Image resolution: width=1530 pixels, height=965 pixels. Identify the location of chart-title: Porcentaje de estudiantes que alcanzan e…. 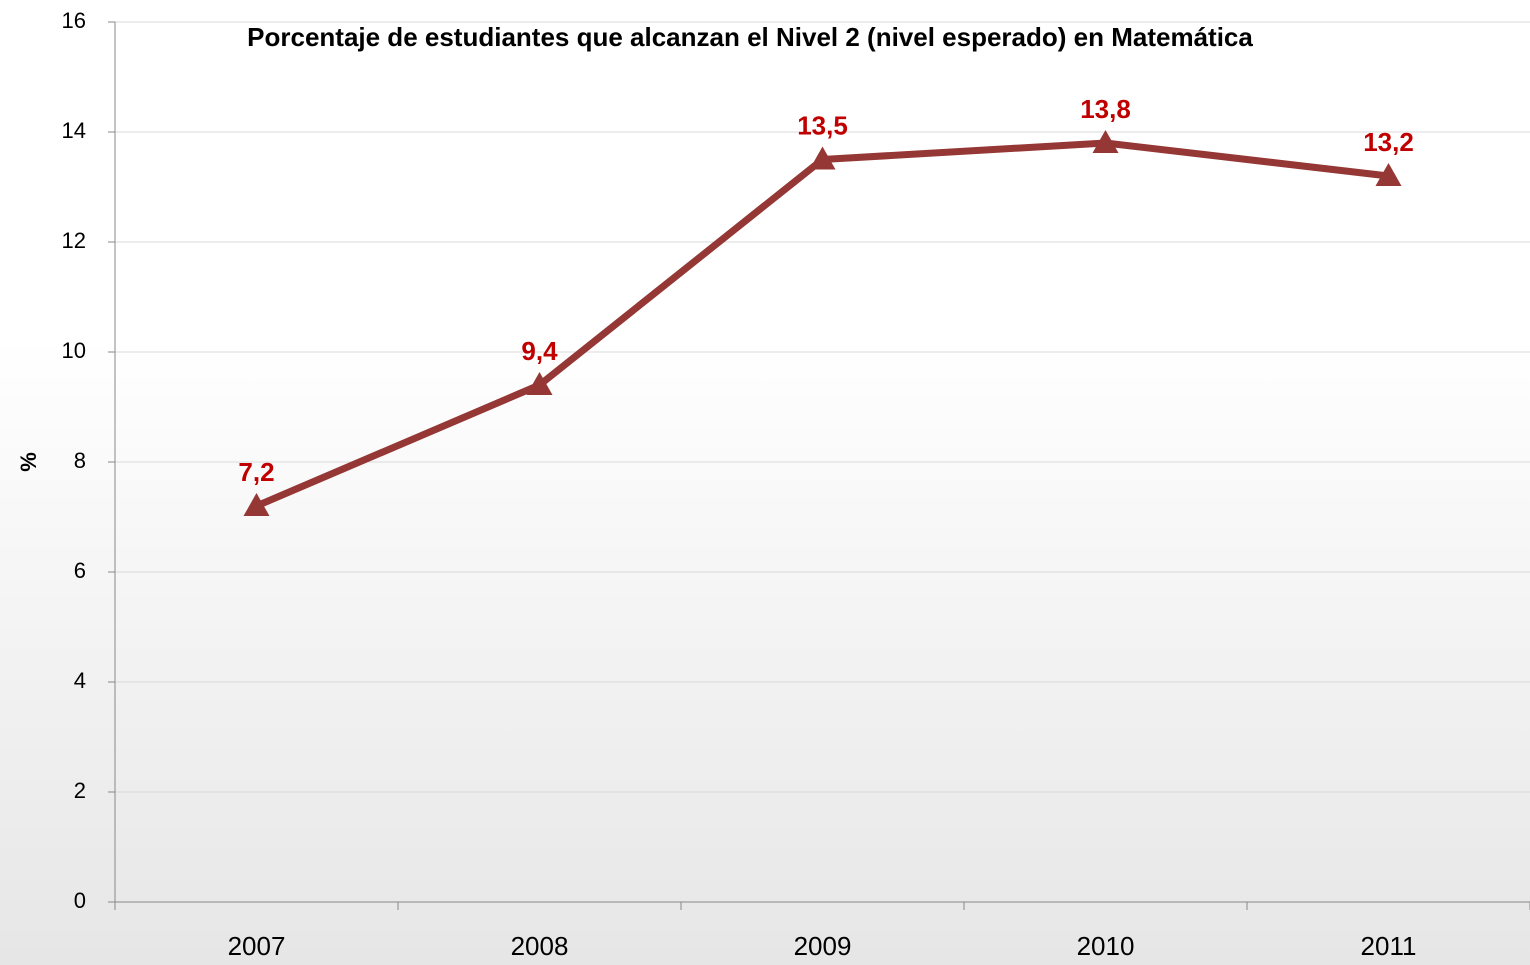
(750, 37).